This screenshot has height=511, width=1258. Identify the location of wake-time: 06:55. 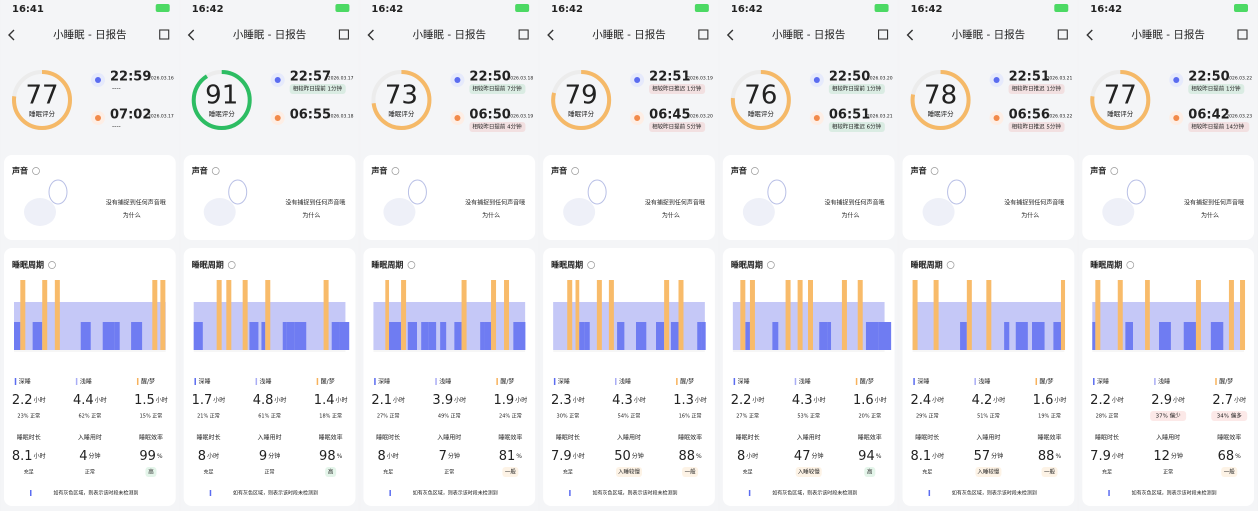
(310, 115).